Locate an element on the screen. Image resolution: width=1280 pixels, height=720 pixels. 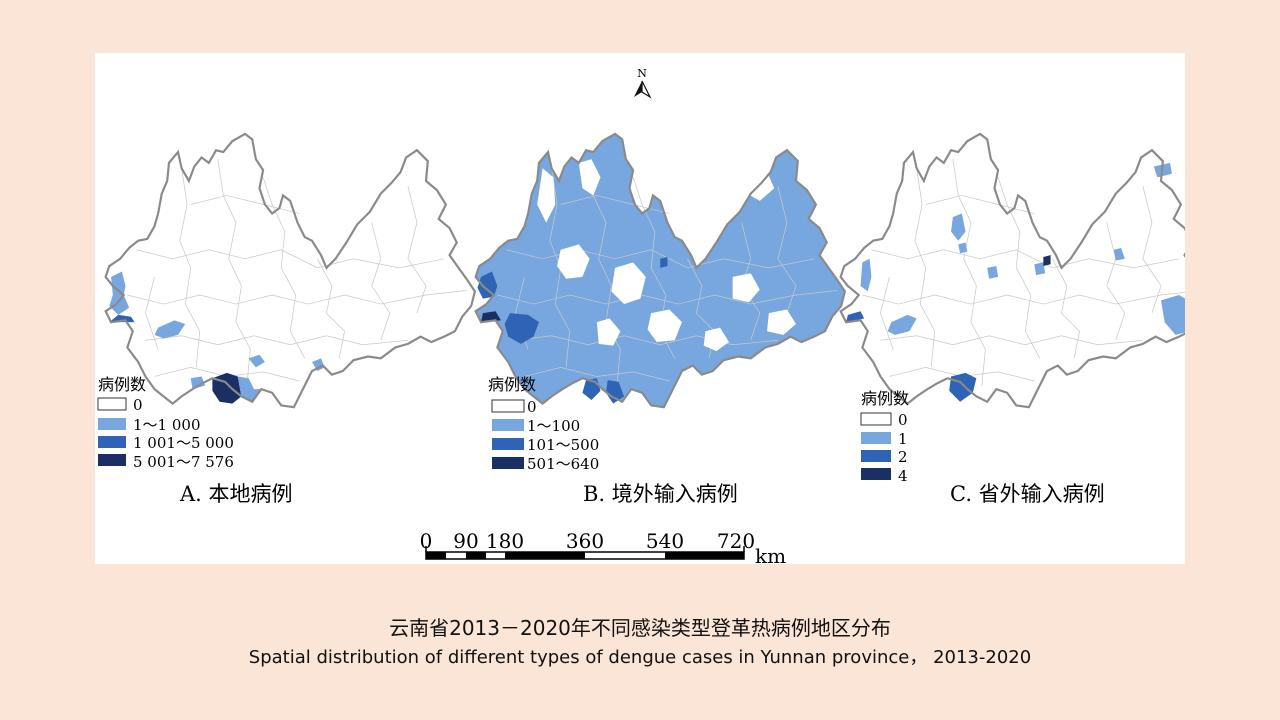
scale-tick-360: 360 is located at coordinates (585, 541).